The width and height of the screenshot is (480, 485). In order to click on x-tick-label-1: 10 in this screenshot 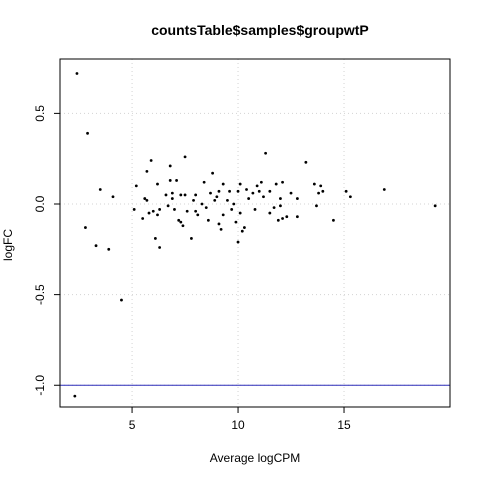, I will do `click(238, 425)`.